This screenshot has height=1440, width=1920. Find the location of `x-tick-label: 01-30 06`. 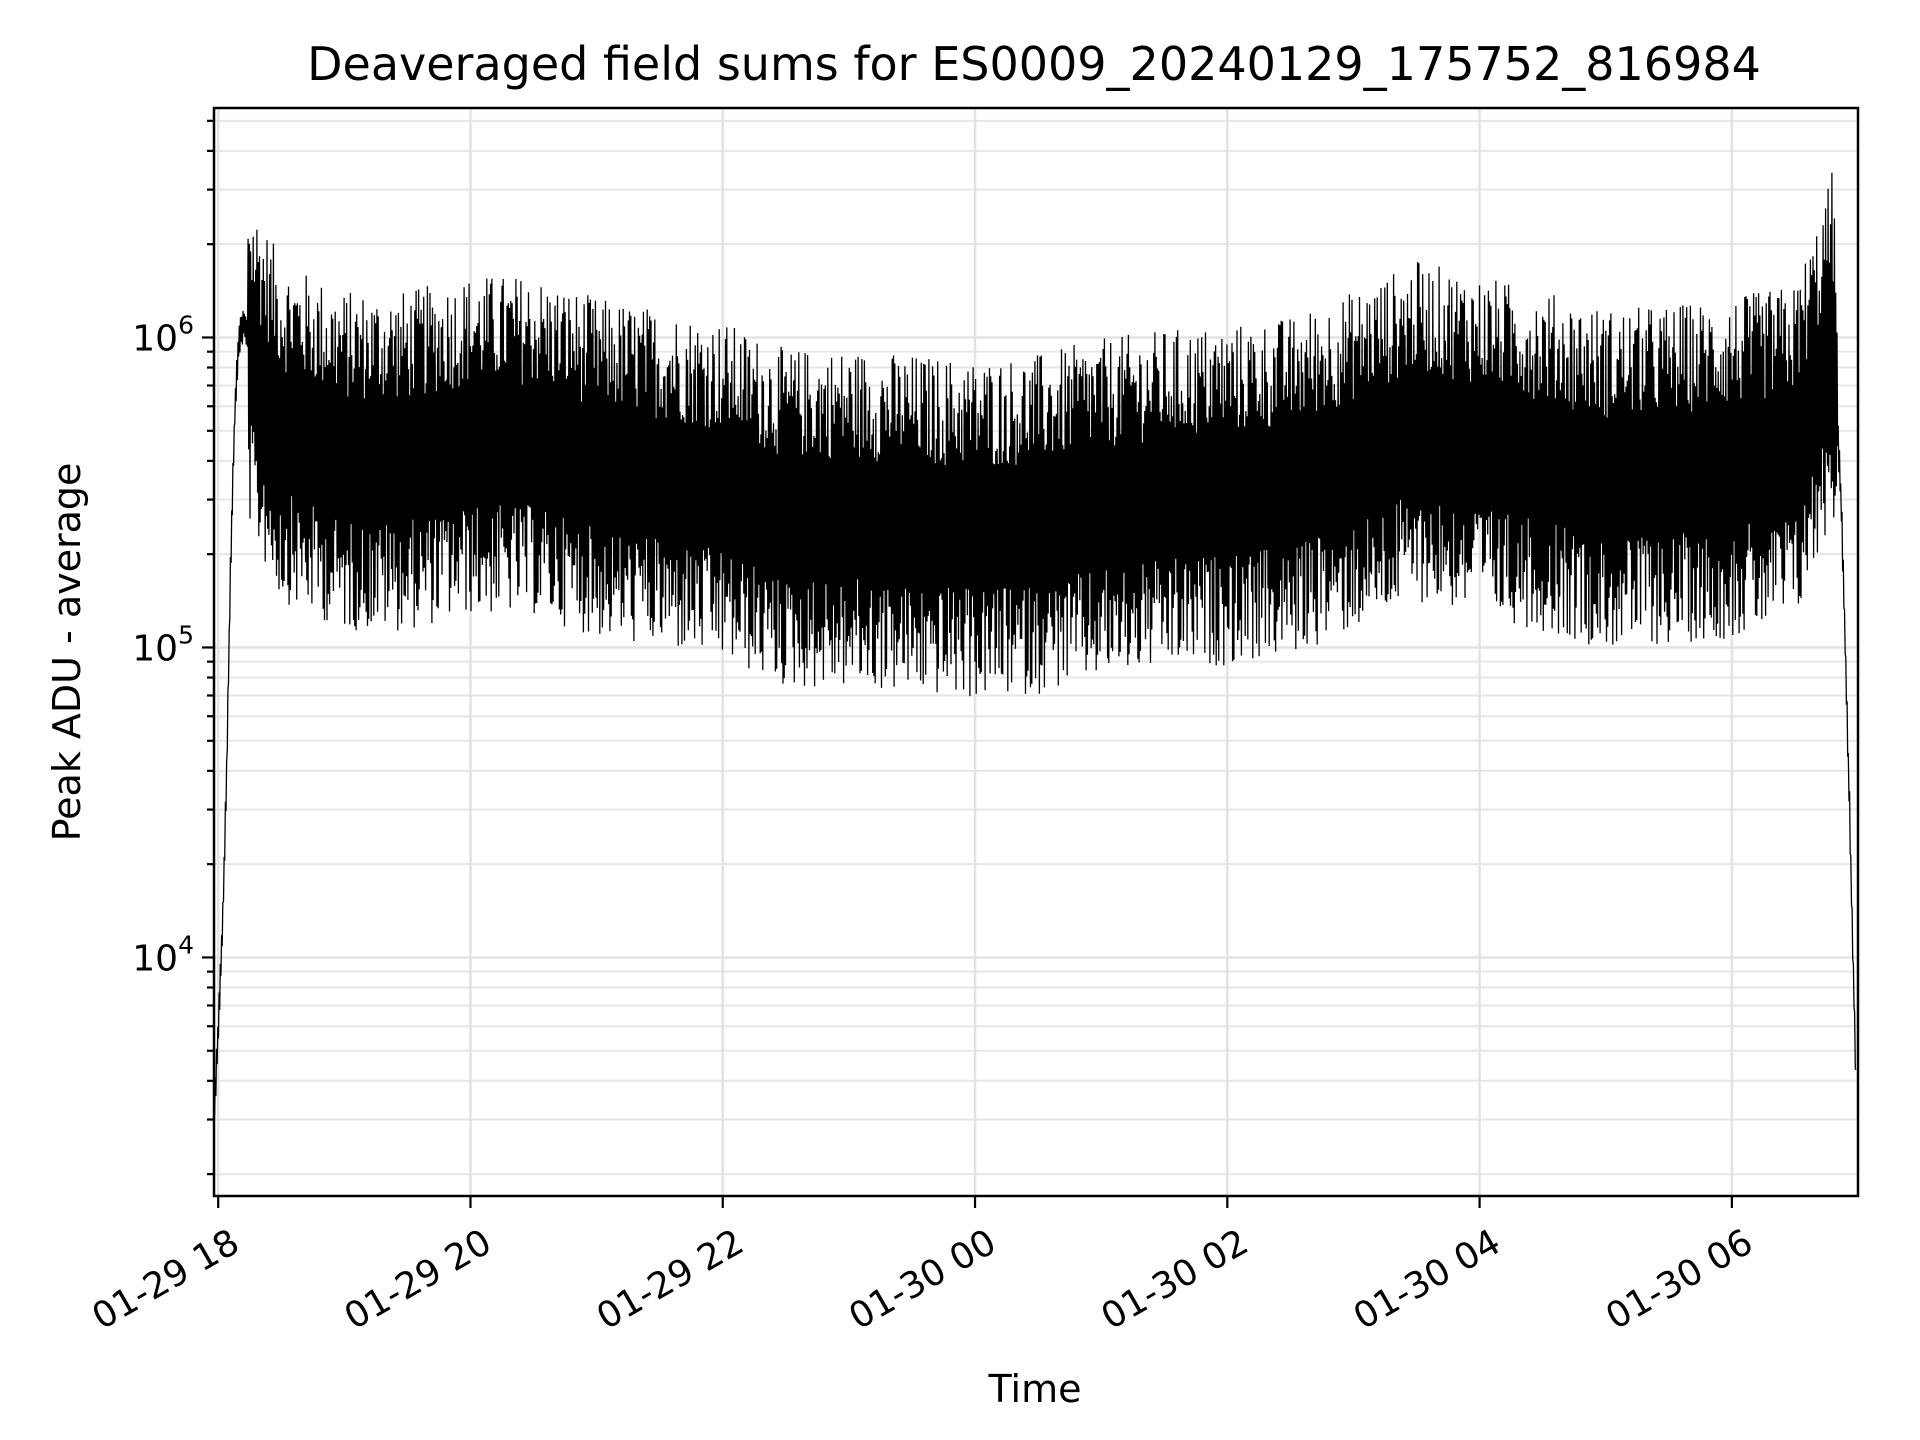

x-tick-label: 01-30 06 is located at coordinates (1679, 1280).